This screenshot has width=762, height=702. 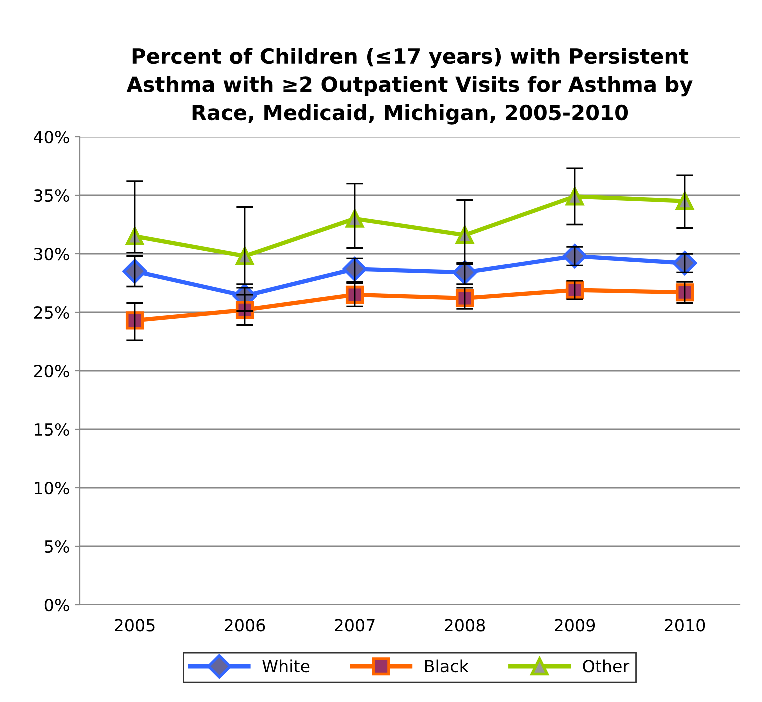 What do you see at coordinates (465, 625) in the screenshot?
I see `x-tick-label: 2008` at bounding box center [465, 625].